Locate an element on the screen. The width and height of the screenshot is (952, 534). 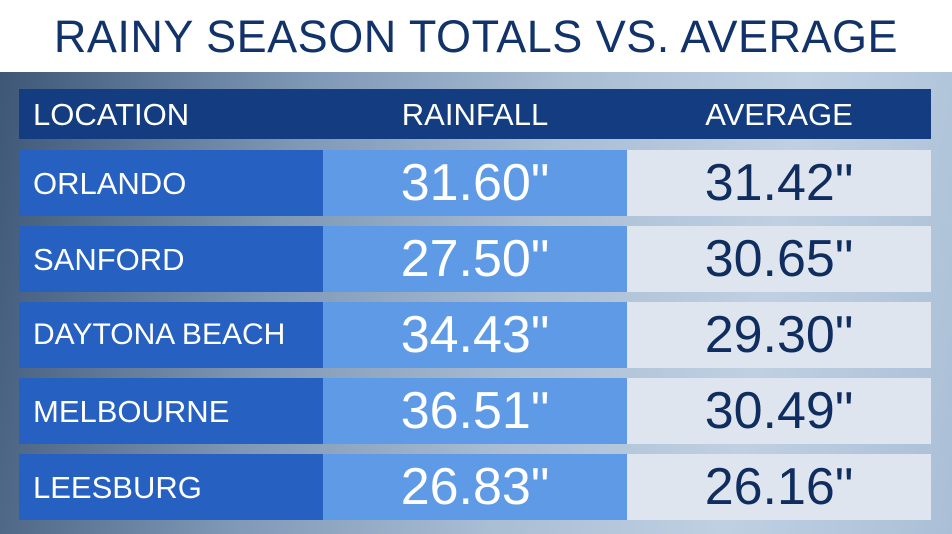
location-cell: DAYTONA BEACH is located at coordinates (171, 335).